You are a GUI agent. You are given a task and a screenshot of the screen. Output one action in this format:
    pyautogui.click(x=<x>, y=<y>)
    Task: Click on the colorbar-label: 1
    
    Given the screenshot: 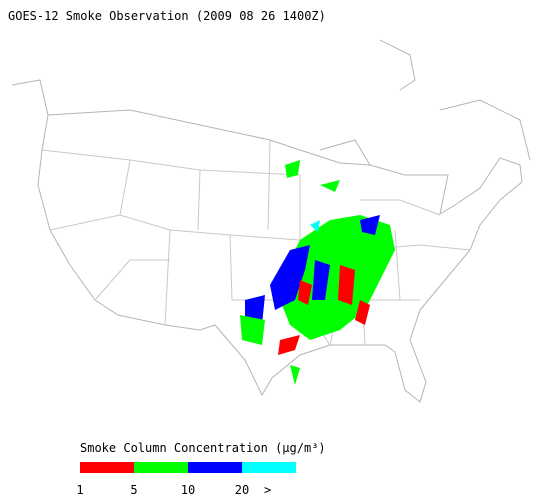 What is the action you would take?
    pyautogui.click(x=79, y=490)
    